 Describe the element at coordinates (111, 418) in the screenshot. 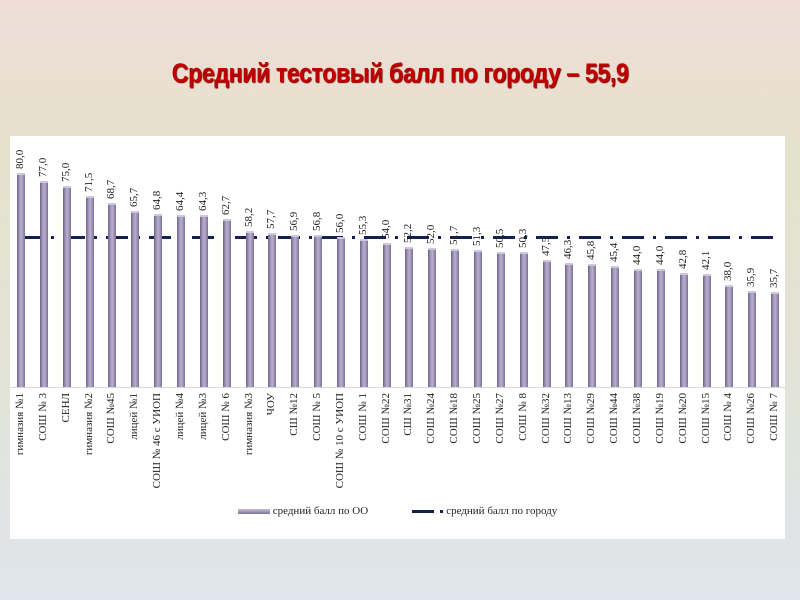

I see `category-label: СОШ №45` at that location.